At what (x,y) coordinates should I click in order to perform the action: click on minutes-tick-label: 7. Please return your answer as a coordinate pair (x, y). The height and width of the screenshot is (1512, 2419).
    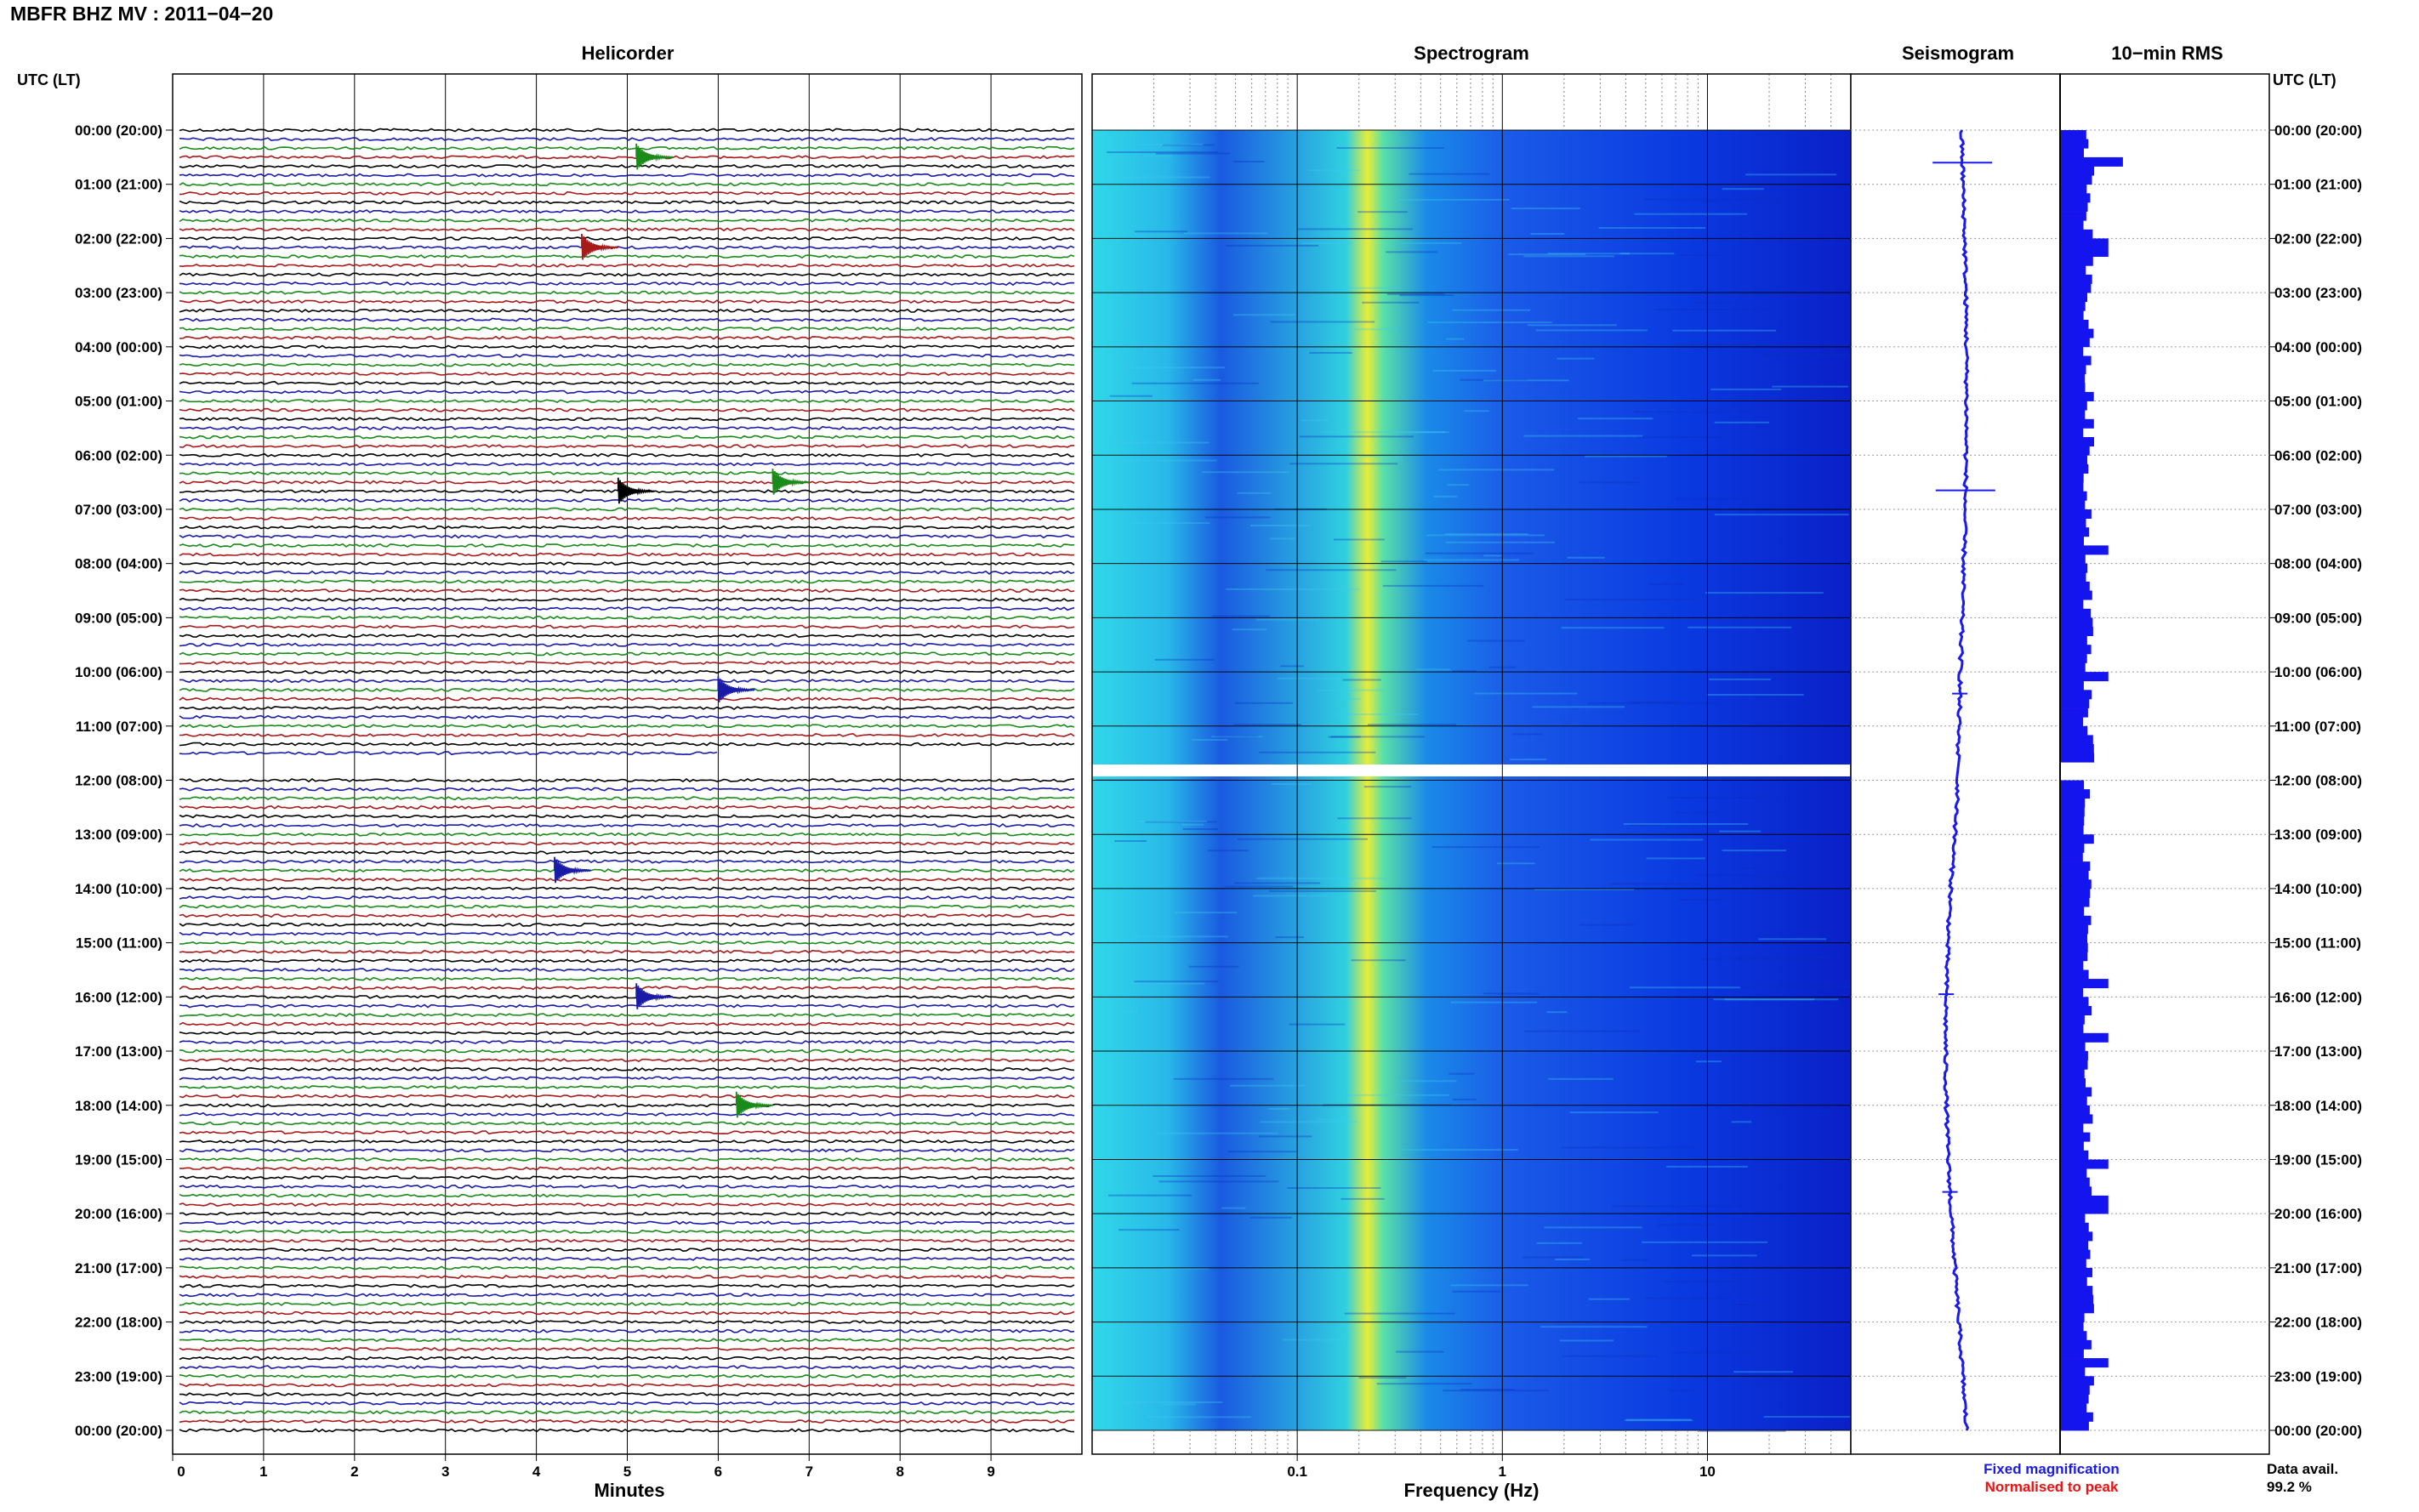
    Looking at the image, I should click on (809, 1472).